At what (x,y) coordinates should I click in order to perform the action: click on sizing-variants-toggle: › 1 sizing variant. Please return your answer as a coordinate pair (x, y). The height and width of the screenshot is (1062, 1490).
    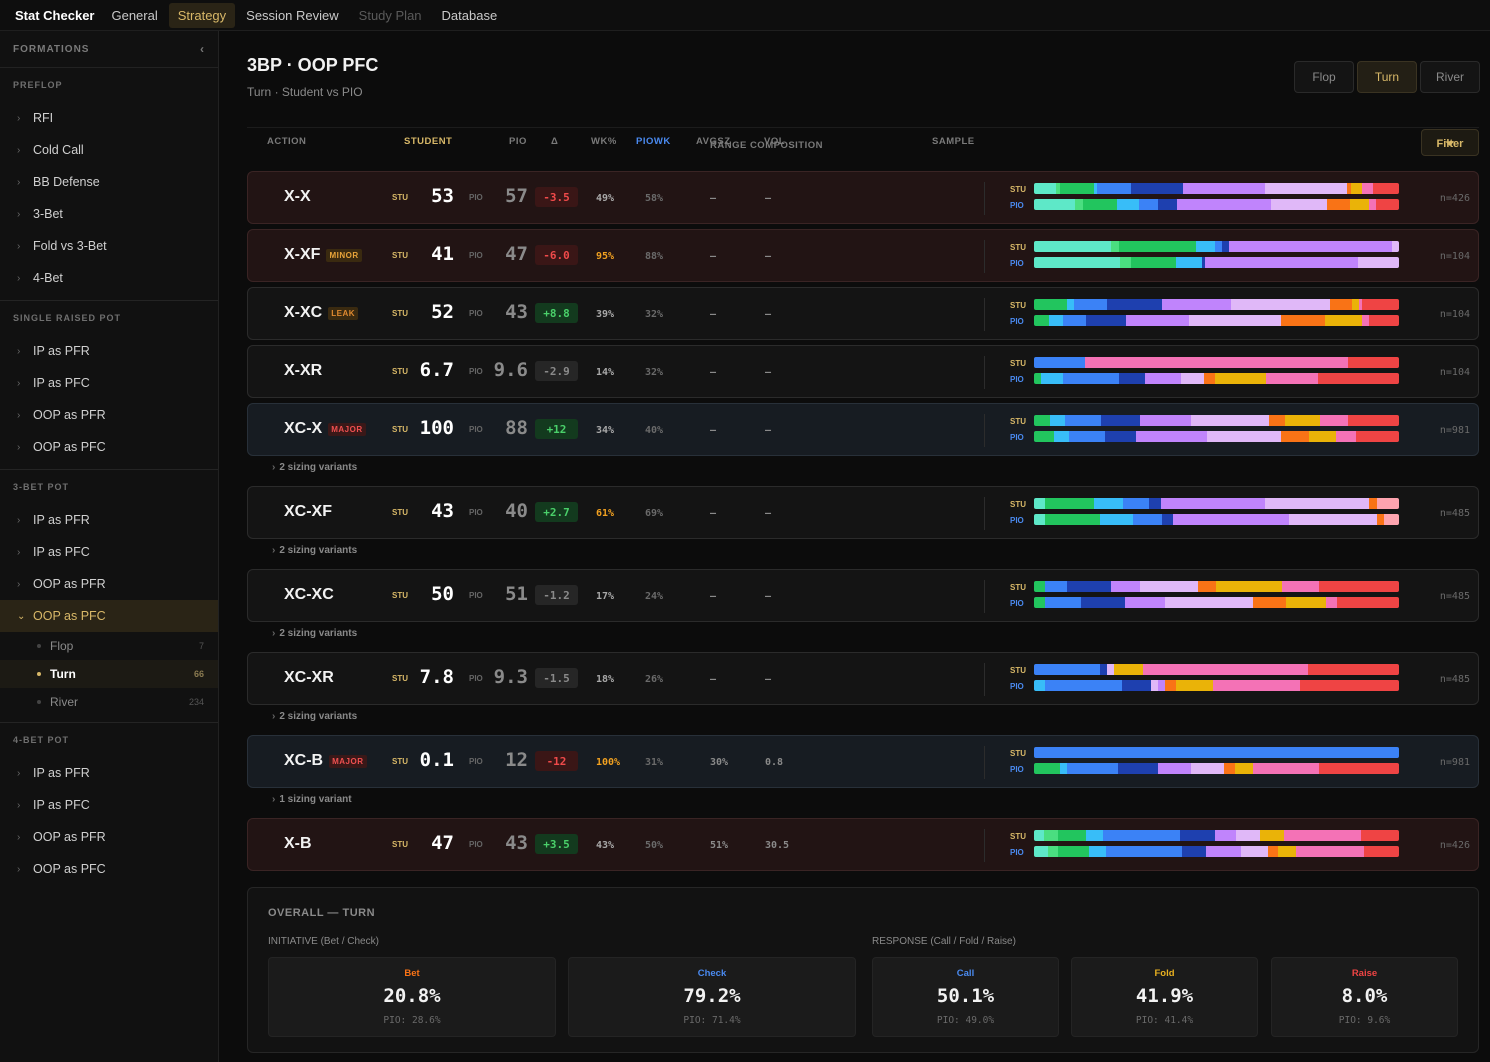
    Looking at the image, I should click on (312, 799).